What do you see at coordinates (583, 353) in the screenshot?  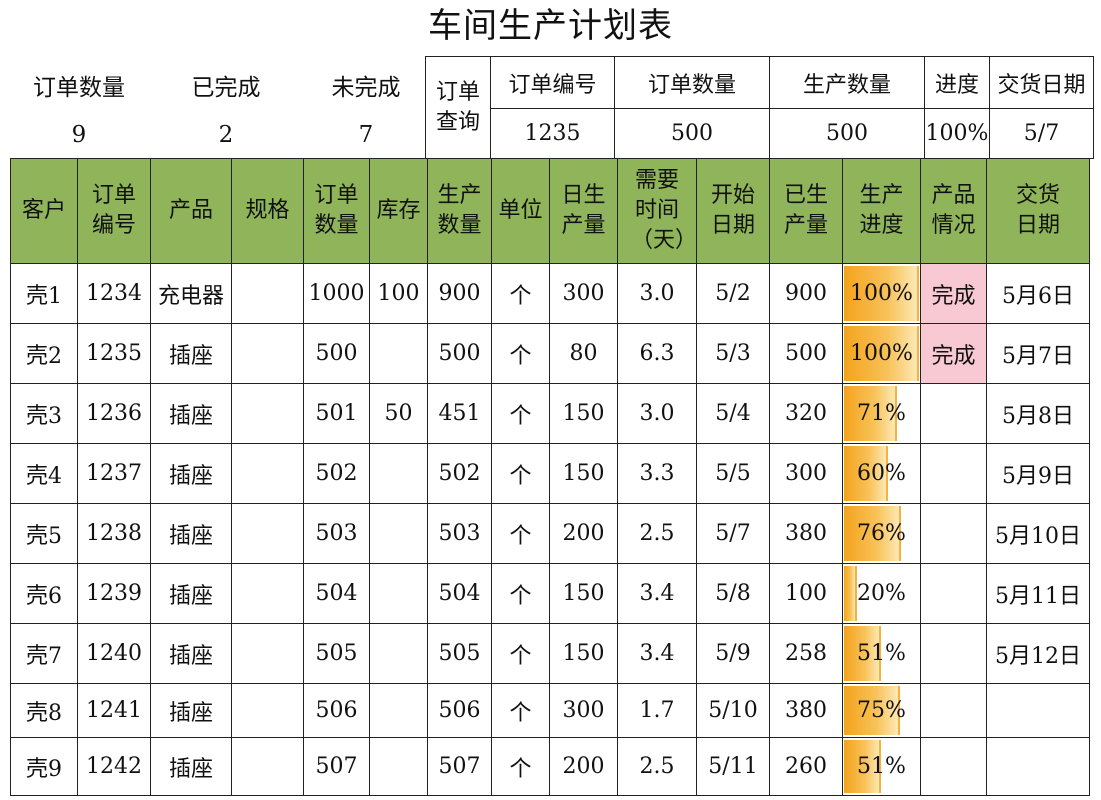 I see `cell-daily-output: 80` at bounding box center [583, 353].